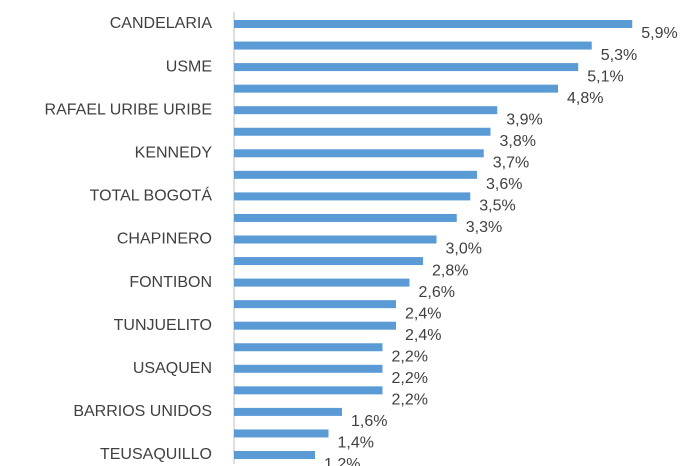  Describe the element at coordinates (156, 454) in the screenshot. I see `y-tick-label: TEUSAQUILLO` at that location.